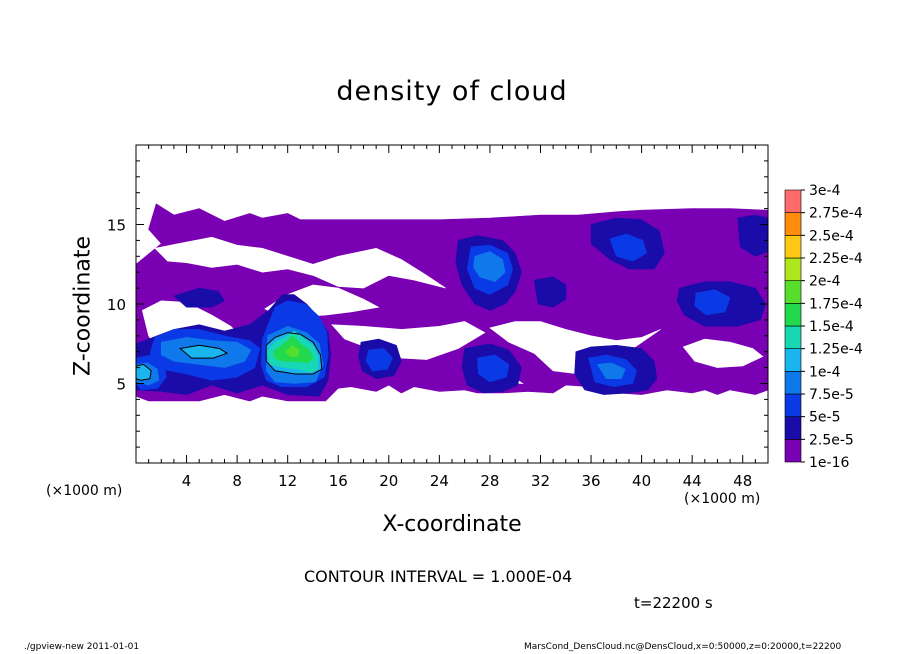  I want to click on colorbar-label: 2.5e-4, so click(831, 236).